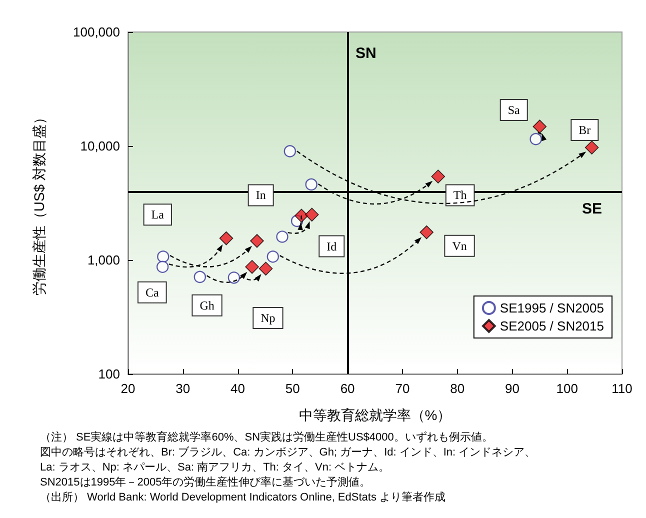 The image size is (646, 518). Describe the element at coordinates (207, 305) in the screenshot. I see `annotation: Gh` at that location.